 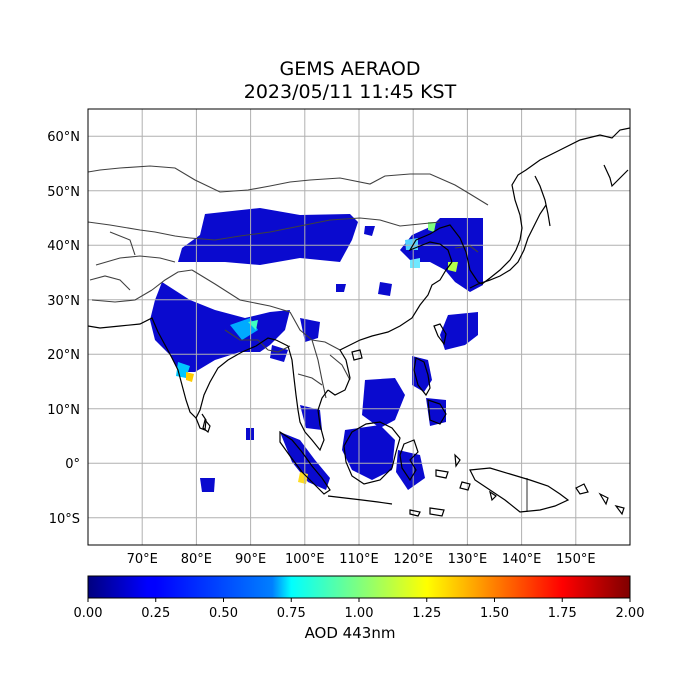 I want to click on colorbar-tick-label: 0.75, so click(x=291, y=613).